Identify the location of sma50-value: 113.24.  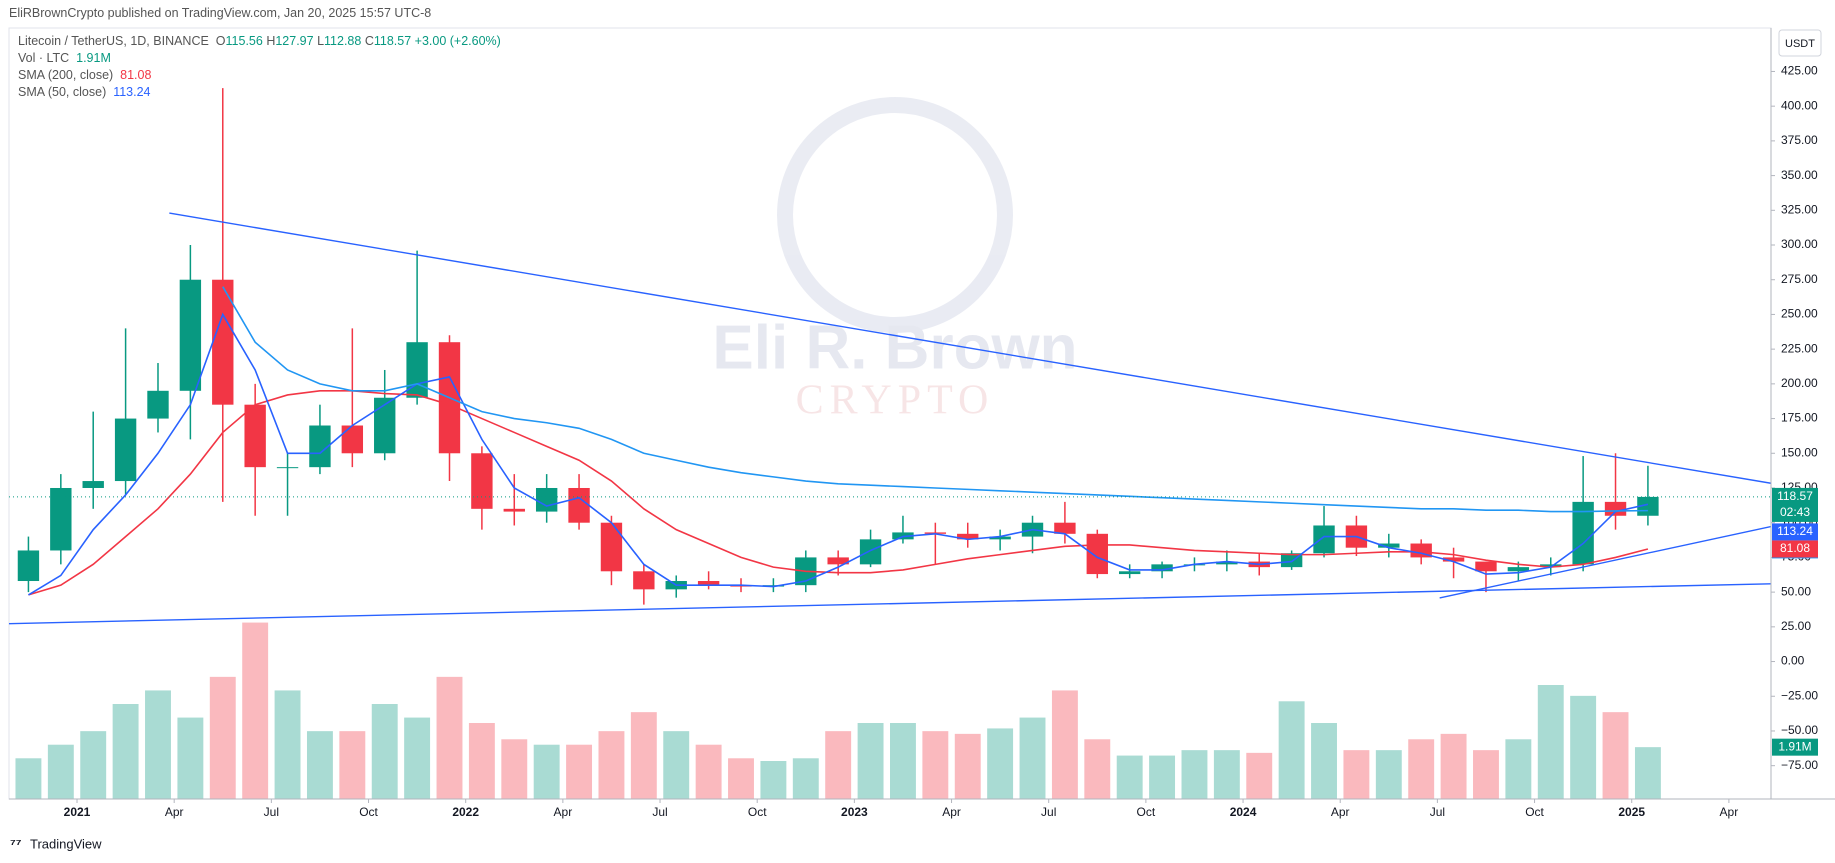
(132, 92).